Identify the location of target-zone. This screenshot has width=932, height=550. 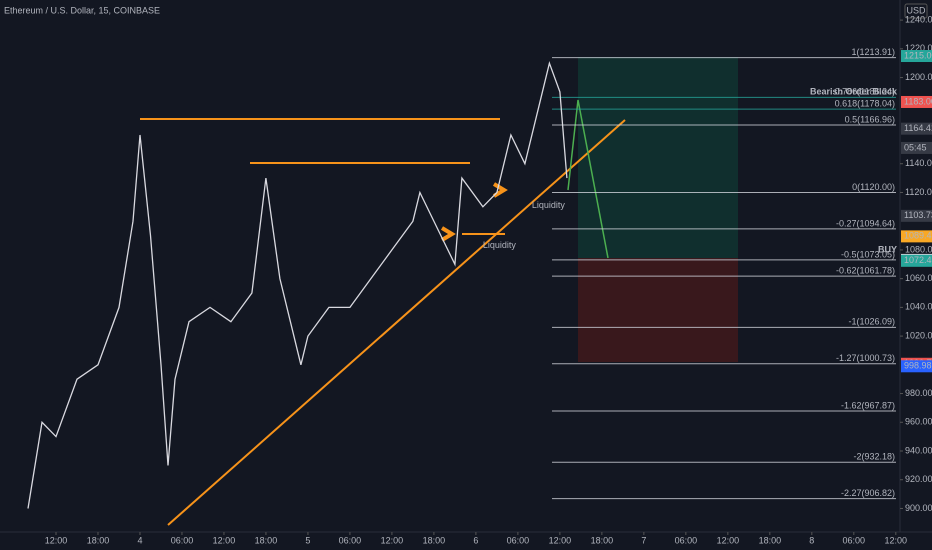
(658, 157).